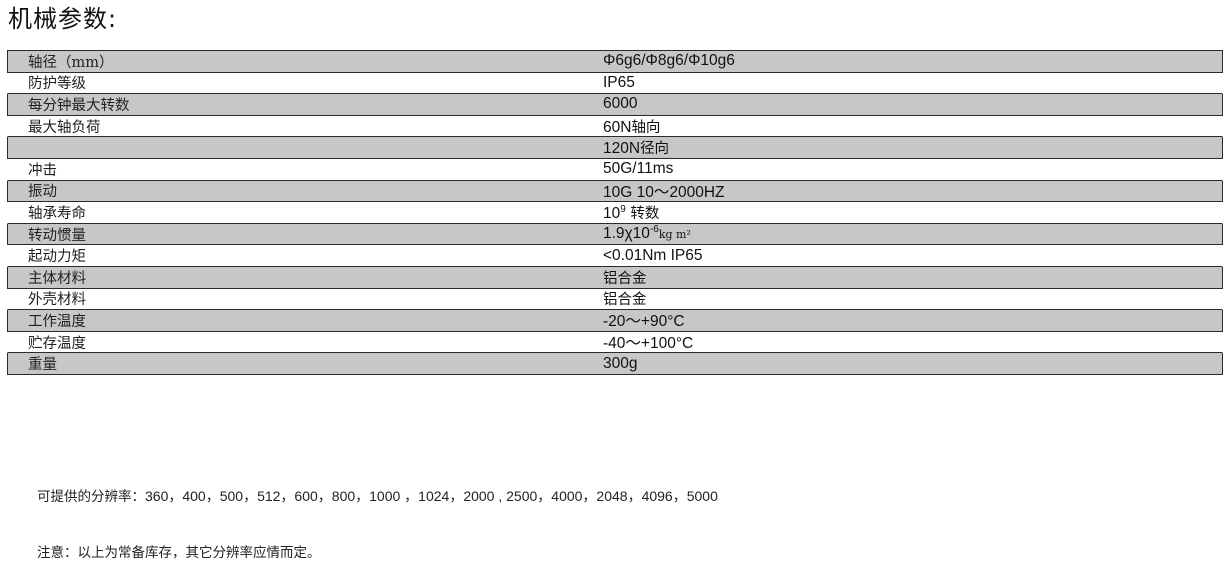 This screenshot has height=563, width=1227. What do you see at coordinates (638, 169) in the screenshot?
I see `spec-value: 50G/11ms` at bounding box center [638, 169].